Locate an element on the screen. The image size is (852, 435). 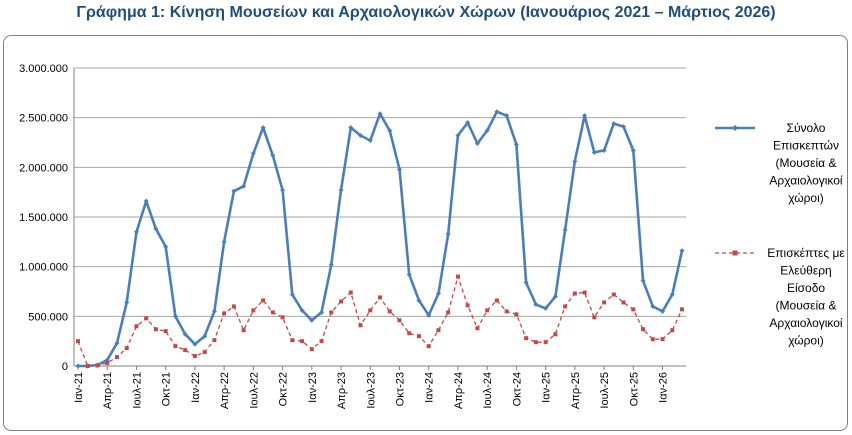
legend-text-line: (Μουσεία & is located at coordinates (806, 163).